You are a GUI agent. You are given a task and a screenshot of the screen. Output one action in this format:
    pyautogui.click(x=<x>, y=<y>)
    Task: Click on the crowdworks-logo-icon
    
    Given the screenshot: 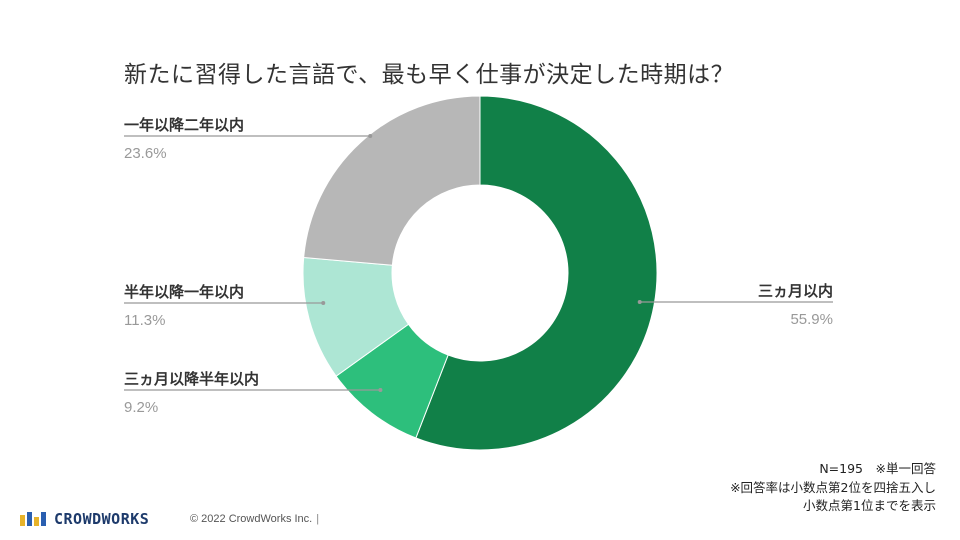 What is the action you would take?
    pyautogui.click(x=33, y=519)
    